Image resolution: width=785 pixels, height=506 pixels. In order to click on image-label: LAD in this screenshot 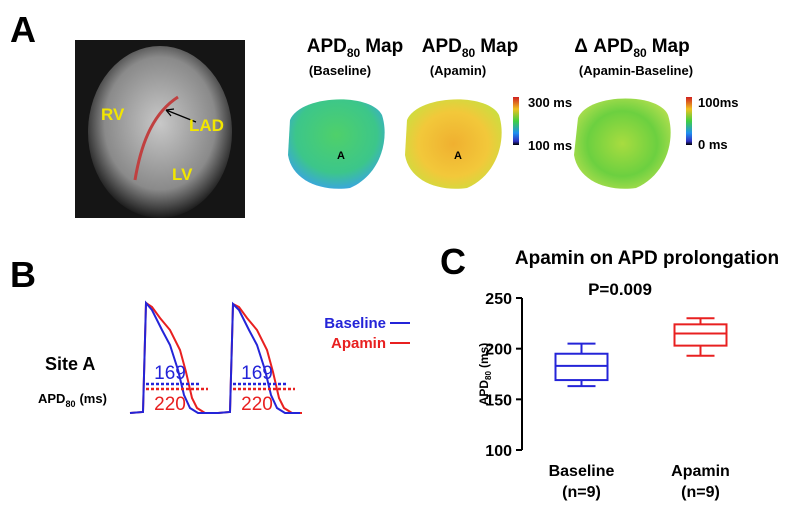, I will do `click(206, 125)`.